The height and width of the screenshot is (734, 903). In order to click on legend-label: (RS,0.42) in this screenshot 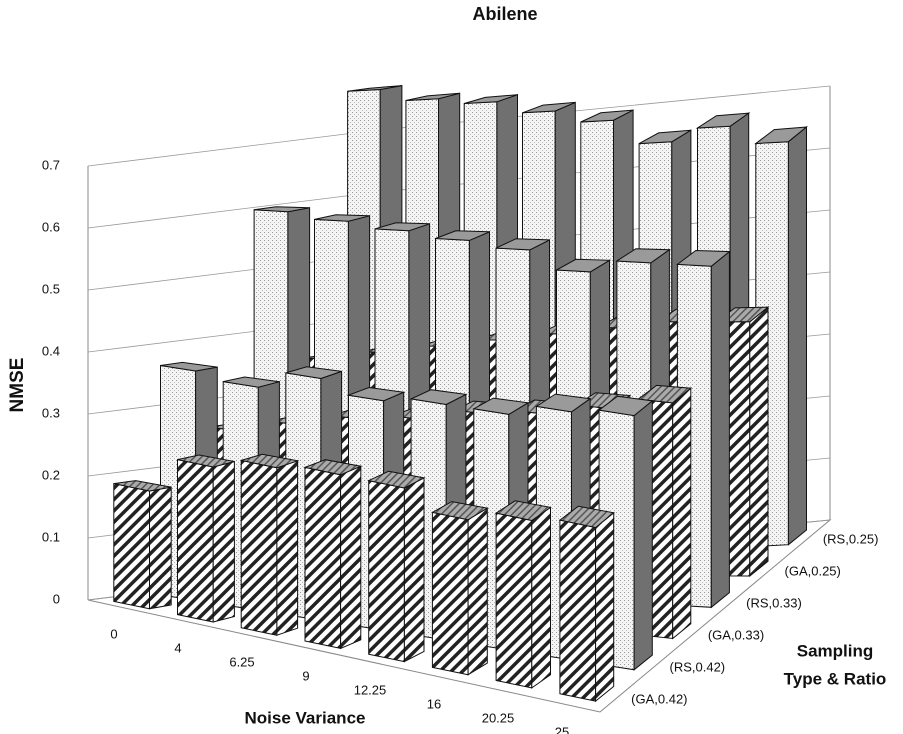, I will do `click(698, 666)`.